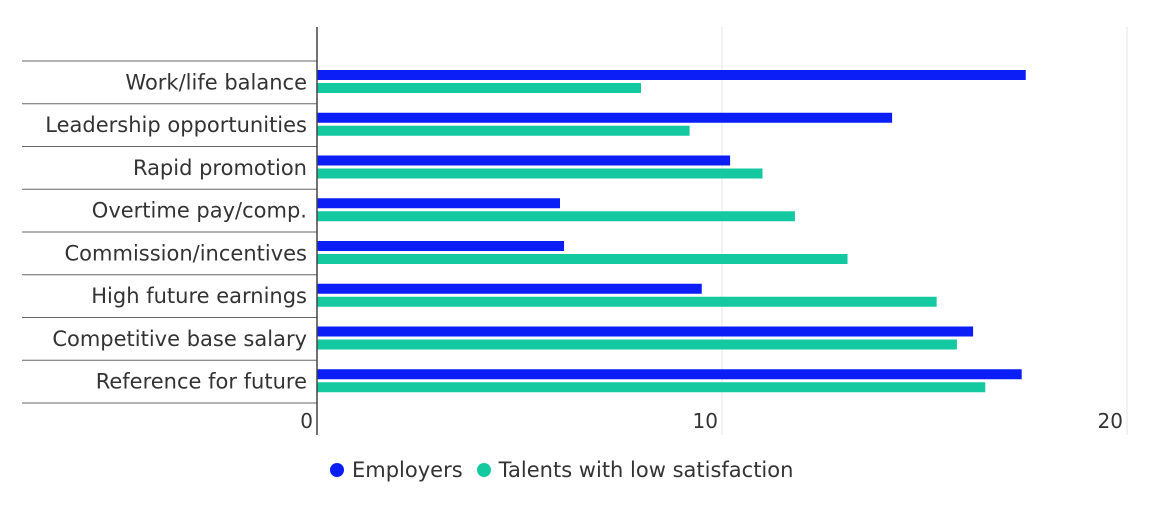  I want to click on category-label: Reference for future, so click(201, 382).